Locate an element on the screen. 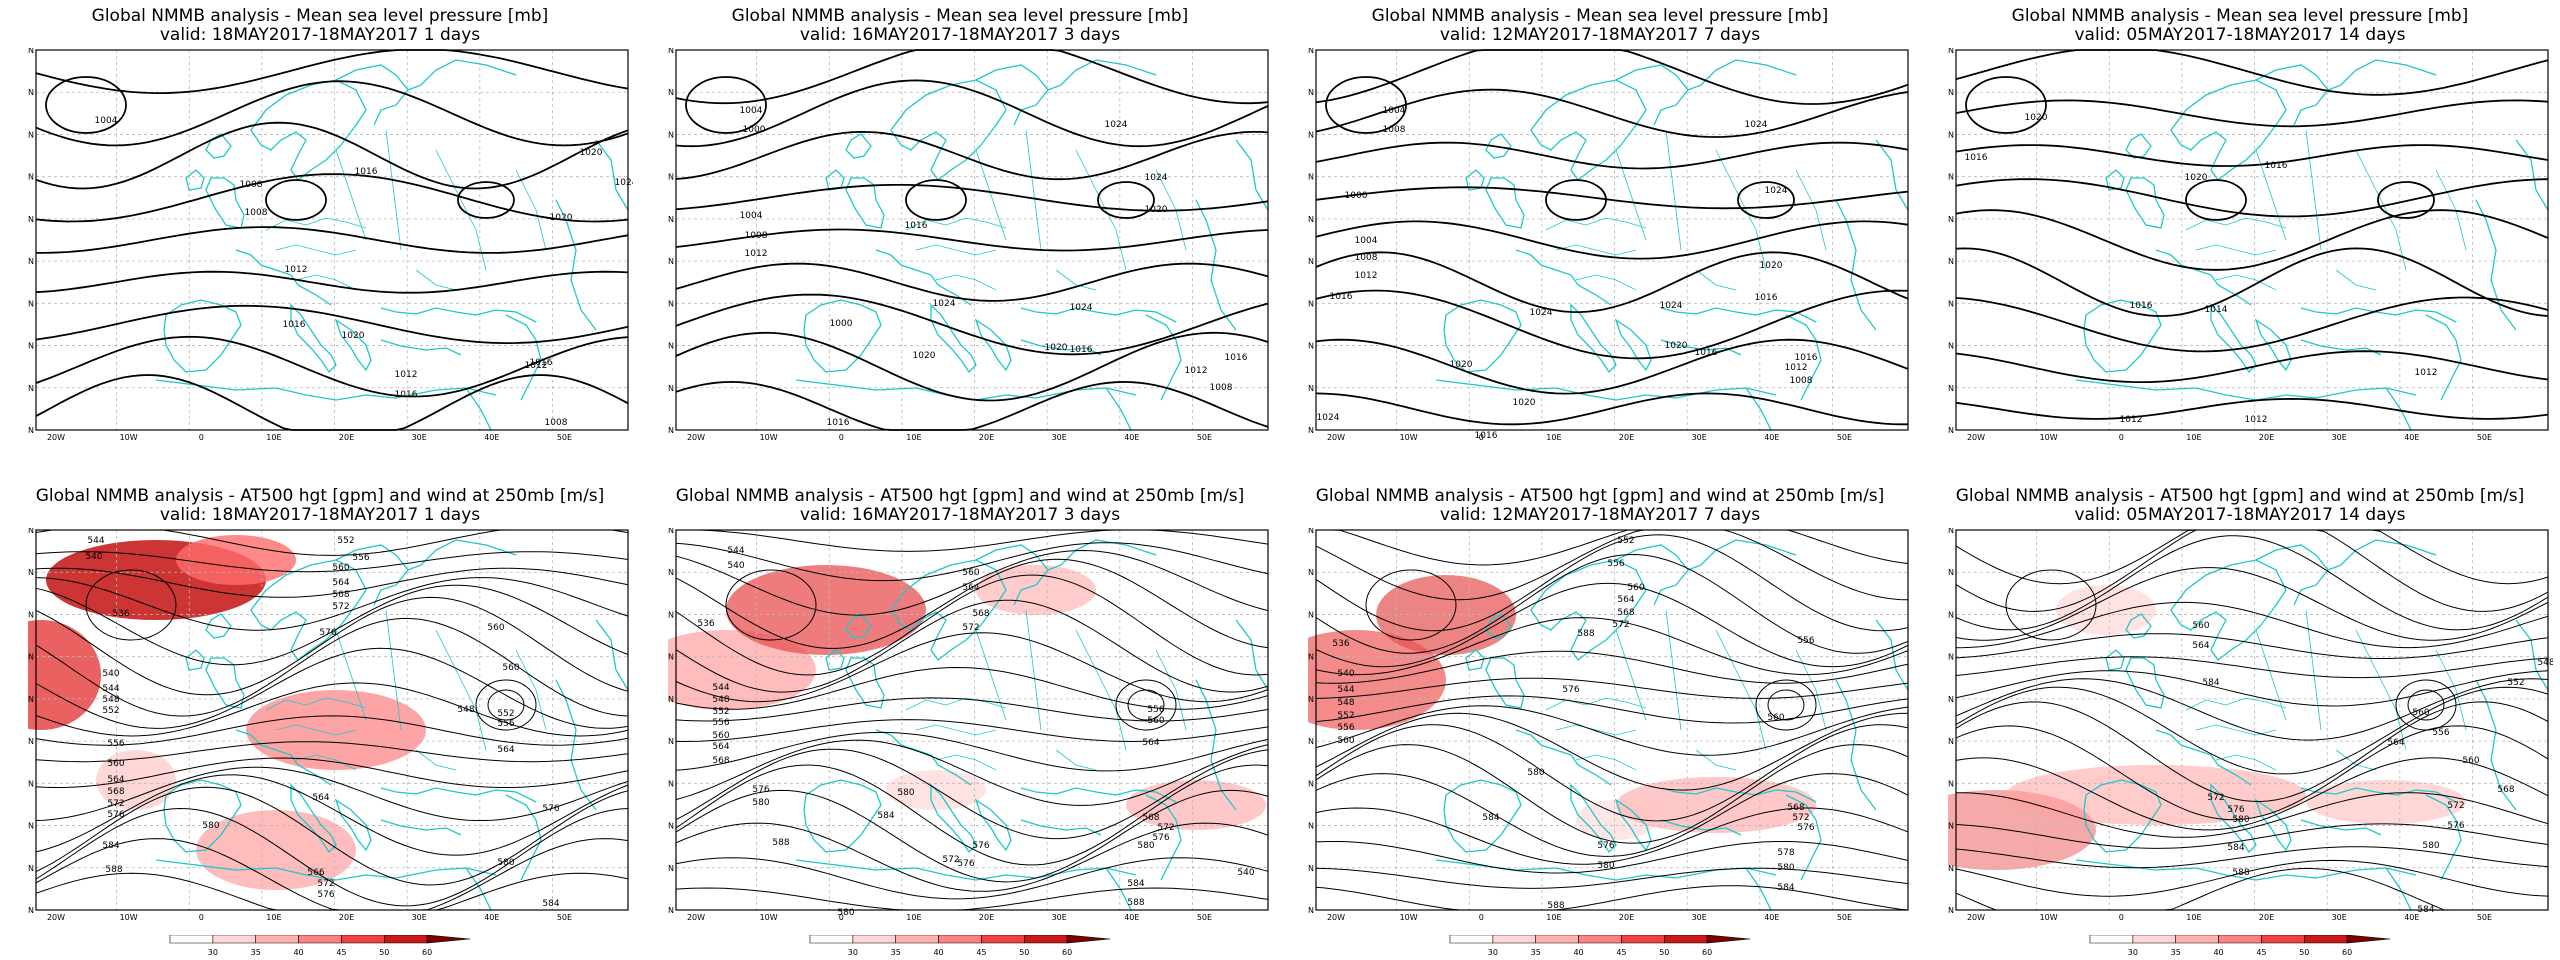  contour-label: 556 is located at coordinates (115, 744).